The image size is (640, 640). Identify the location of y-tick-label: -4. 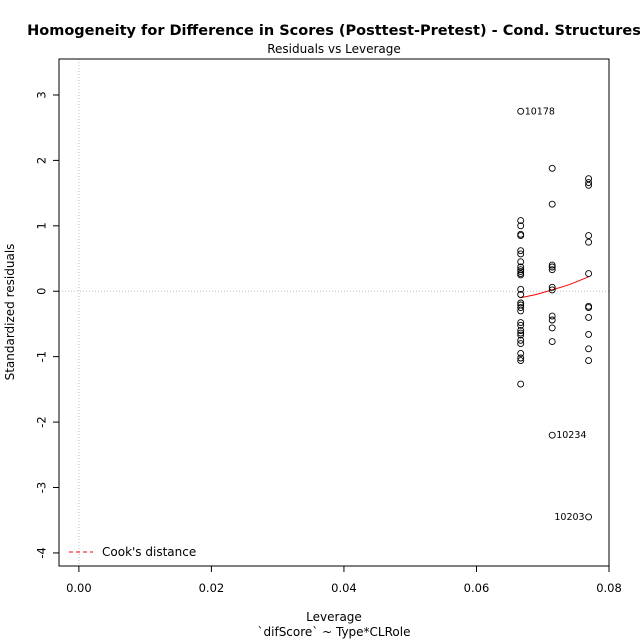
(42, 552).